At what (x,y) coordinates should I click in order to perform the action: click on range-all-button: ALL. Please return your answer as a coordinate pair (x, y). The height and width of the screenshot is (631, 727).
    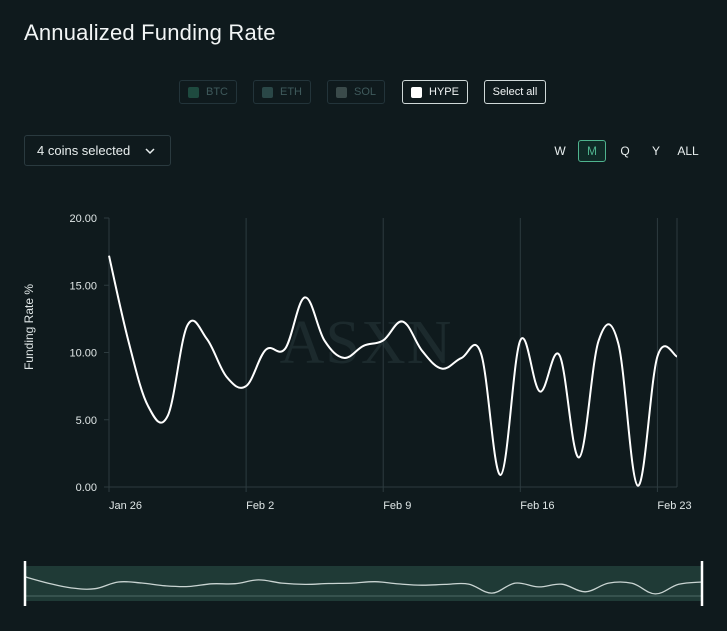
    Looking at the image, I should click on (688, 151).